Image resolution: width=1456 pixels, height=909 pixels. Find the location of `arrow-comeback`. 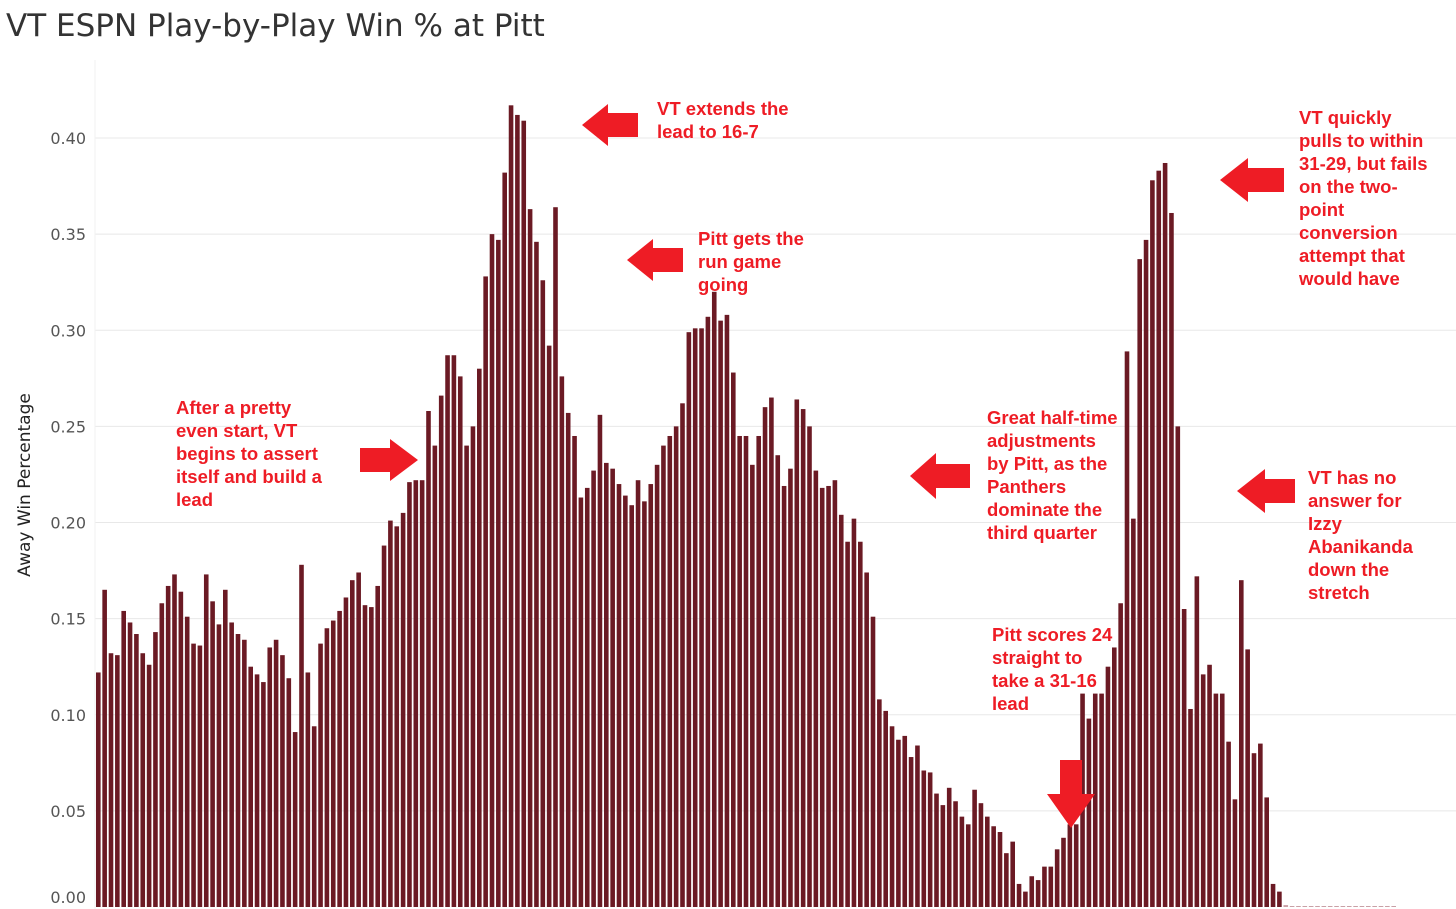

arrow-comeback is located at coordinates (1252, 180).